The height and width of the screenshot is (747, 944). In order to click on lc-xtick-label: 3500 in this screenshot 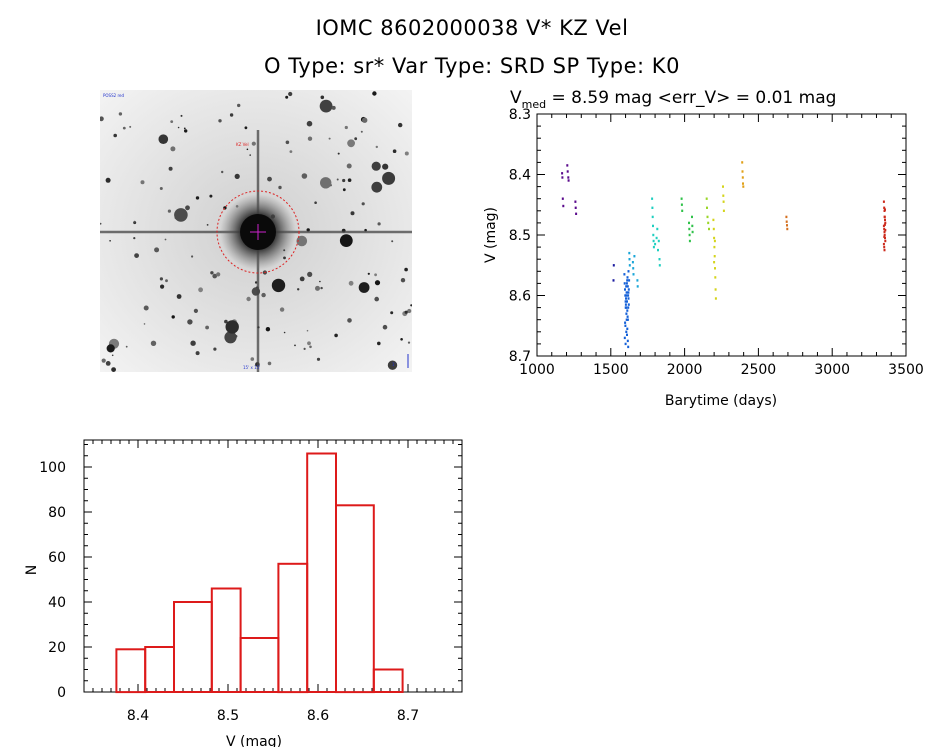, I will do `click(906, 370)`.